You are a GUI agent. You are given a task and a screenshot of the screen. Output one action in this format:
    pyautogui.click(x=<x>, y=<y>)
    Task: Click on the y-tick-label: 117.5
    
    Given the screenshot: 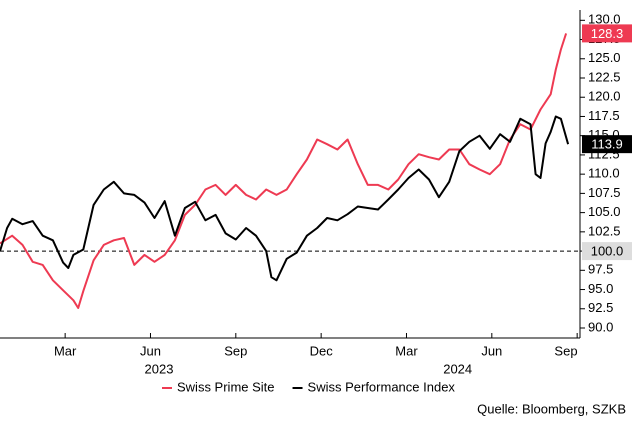 What is the action you would take?
    pyautogui.click(x=604, y=115)
    